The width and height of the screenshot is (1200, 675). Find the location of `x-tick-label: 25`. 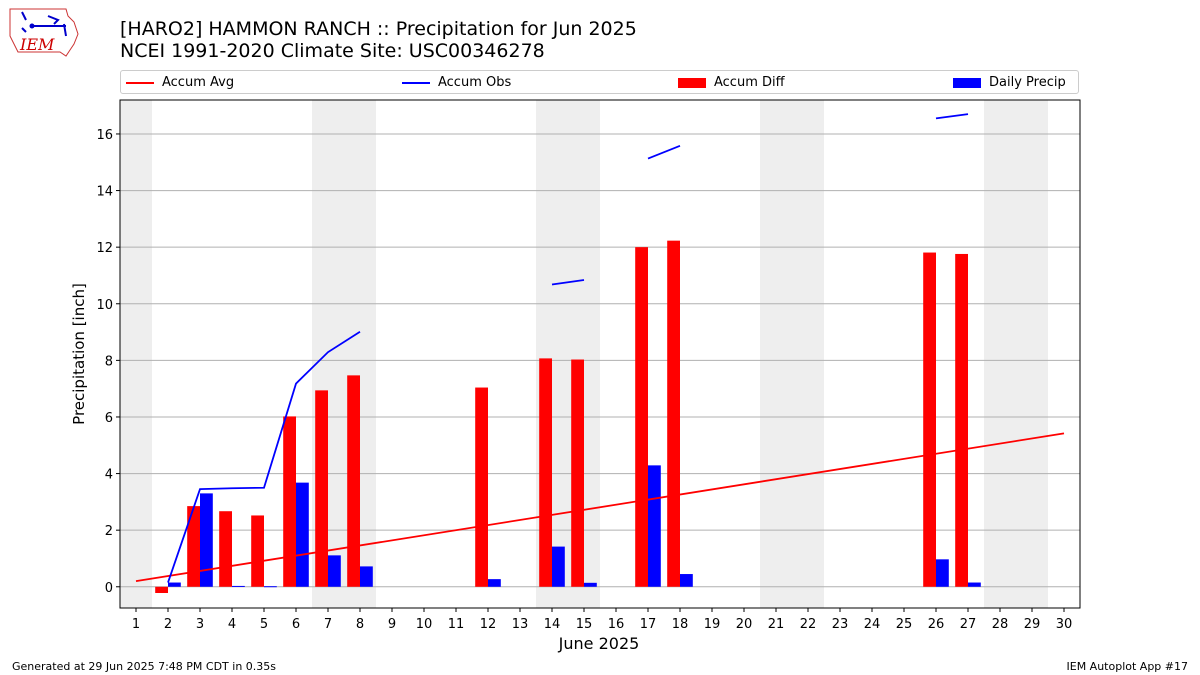

x-tick-label: 25 is located at coordinates (904, 624).